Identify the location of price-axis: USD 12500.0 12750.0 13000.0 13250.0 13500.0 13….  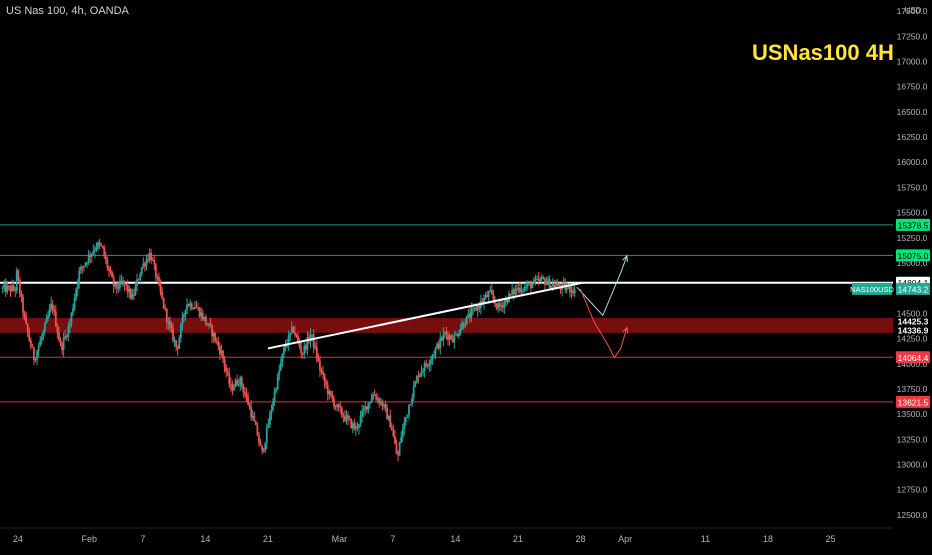
(912, 275).